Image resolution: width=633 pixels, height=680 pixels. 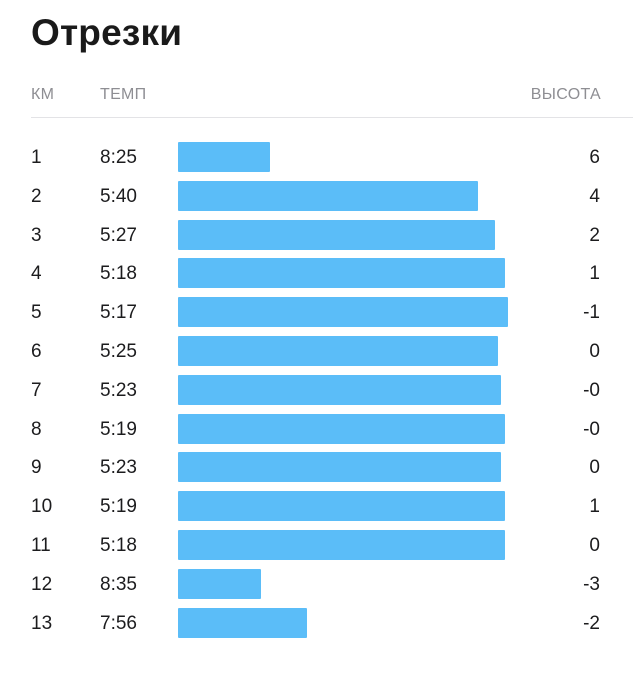 I want to click on split-row: 12 8:35 -3, so click(x=316, y=585).